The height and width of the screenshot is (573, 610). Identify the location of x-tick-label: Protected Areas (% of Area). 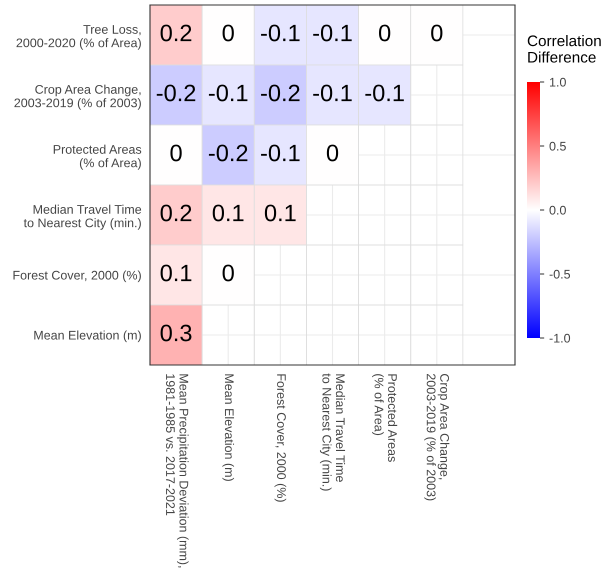
(385, 418).